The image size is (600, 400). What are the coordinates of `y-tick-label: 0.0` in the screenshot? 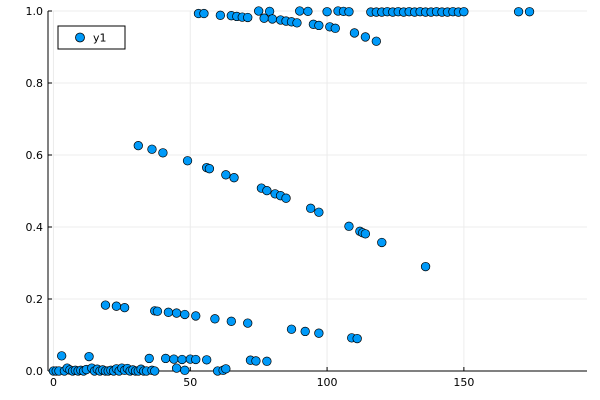 It's located at (35, 371).